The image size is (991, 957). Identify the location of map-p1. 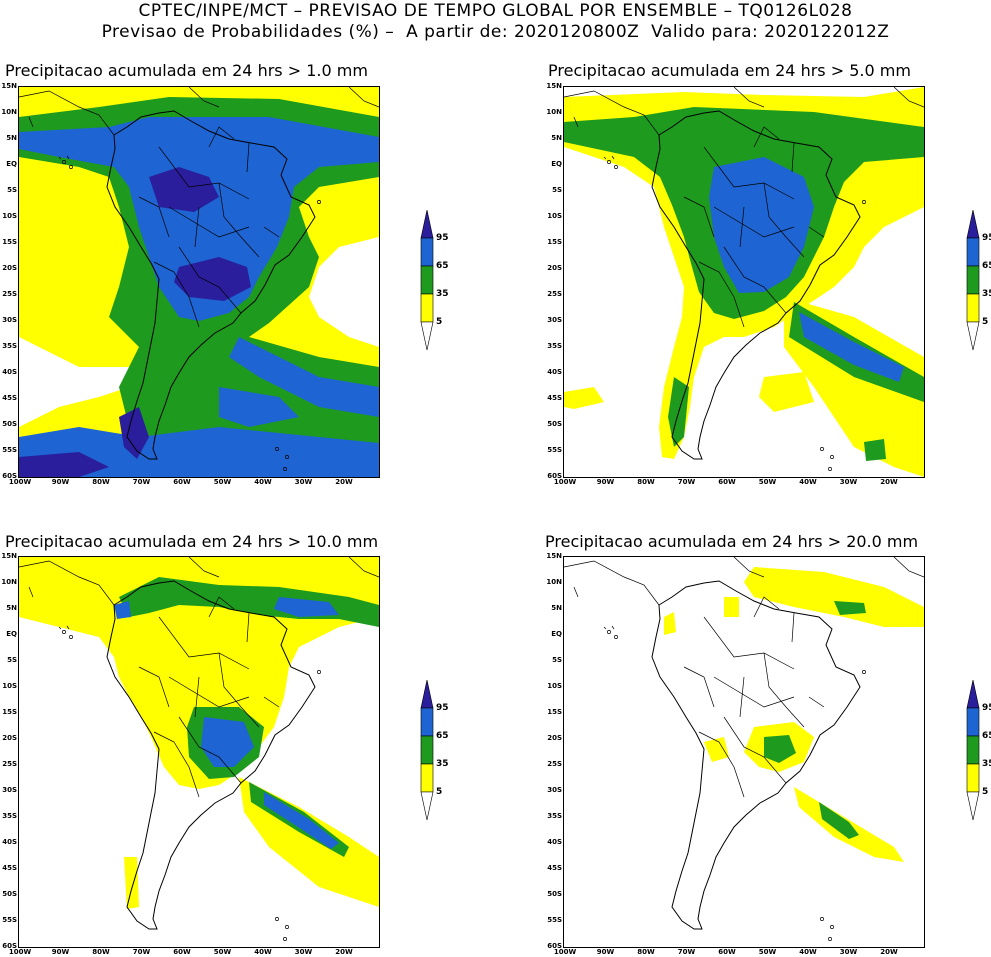
(199, 282).